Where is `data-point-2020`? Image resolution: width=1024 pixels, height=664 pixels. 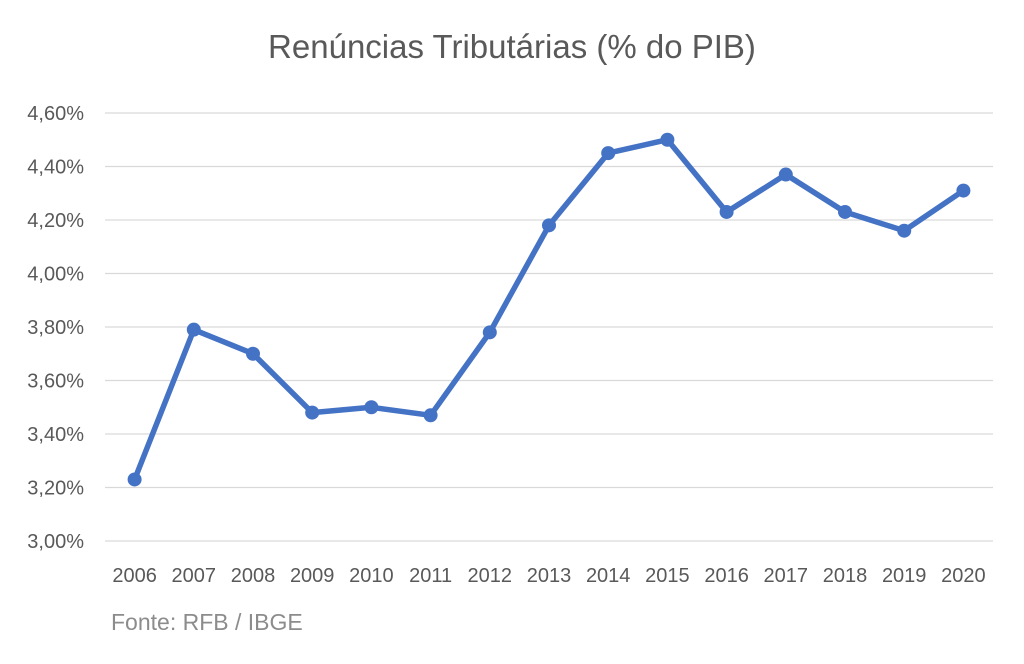 data-point-2020 is located at coordinates (963, 190).